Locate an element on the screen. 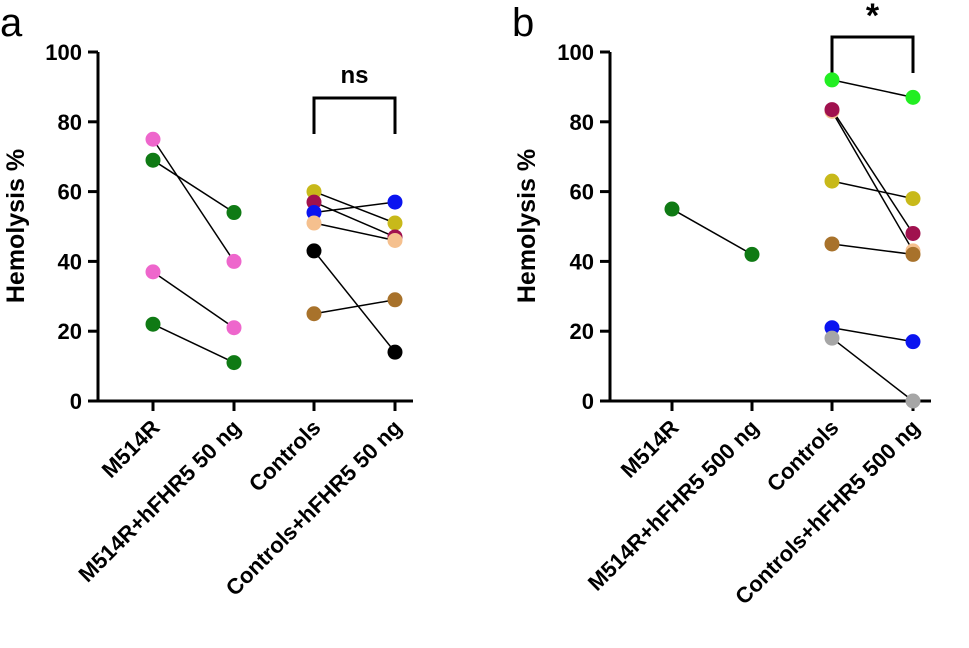  panel-b-y-axis-label: Hemolysis % is located at coordinates (527, 226).